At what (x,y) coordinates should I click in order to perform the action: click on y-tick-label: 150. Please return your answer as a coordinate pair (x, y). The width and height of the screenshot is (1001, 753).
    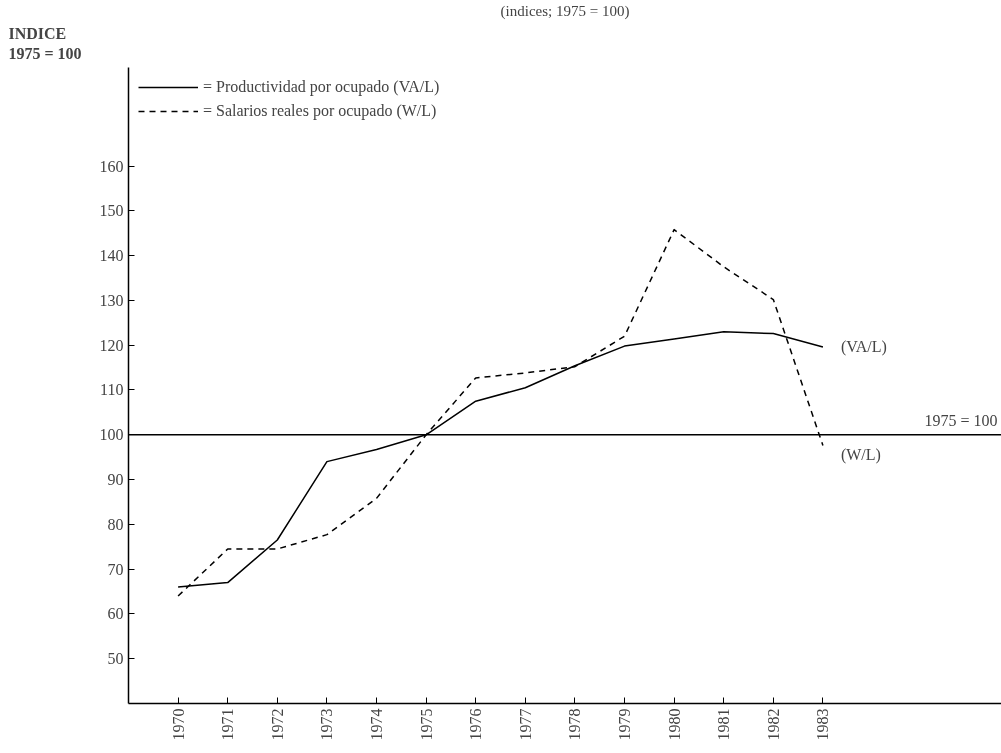
    Looking at the image, I should click on (111, 211).